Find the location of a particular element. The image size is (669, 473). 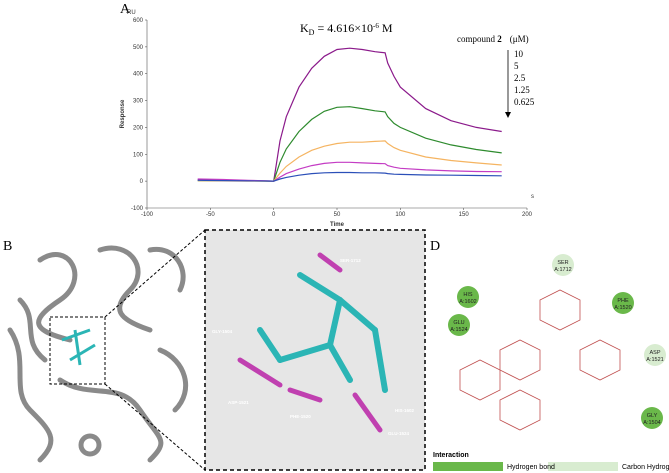

y-tick-label: 200 is located at coordinates (138, 128).